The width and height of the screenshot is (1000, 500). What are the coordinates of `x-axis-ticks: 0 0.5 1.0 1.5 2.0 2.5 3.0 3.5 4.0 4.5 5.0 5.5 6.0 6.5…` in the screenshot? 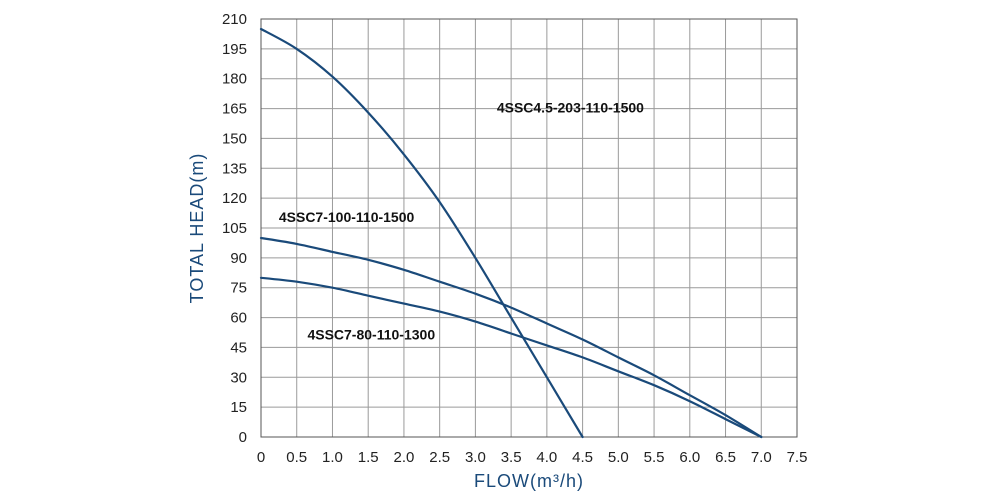 It's located at (532, 457).